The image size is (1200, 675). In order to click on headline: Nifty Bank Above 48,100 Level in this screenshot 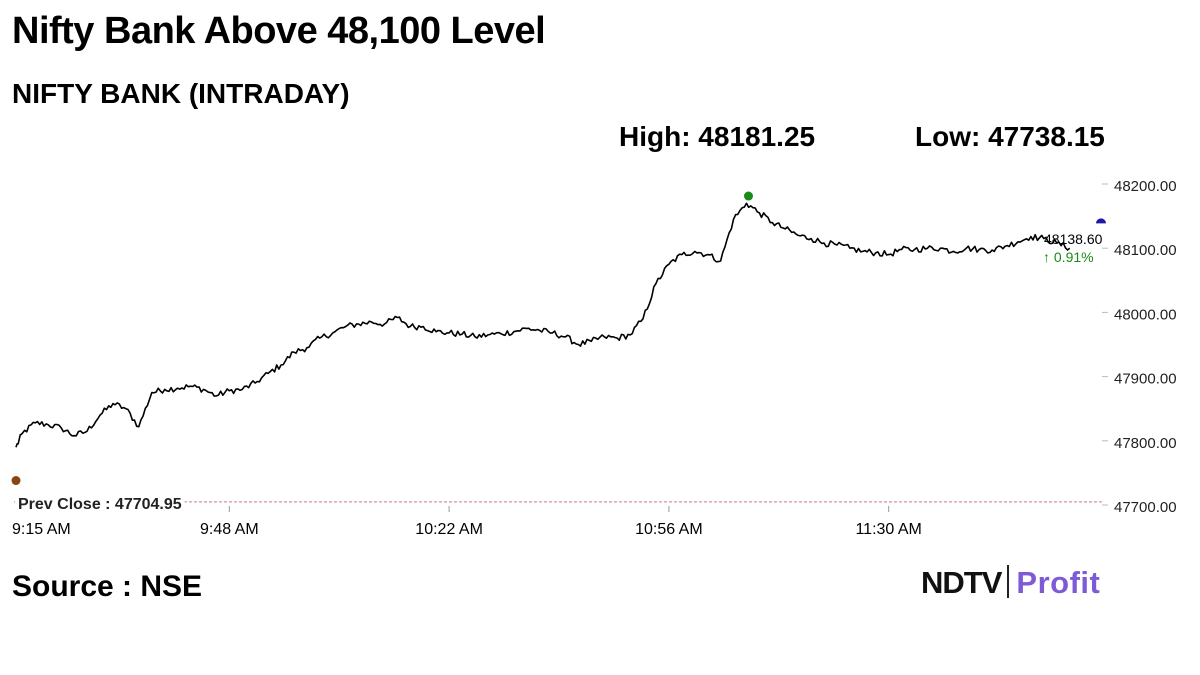, I will do `click(279, 31)`.